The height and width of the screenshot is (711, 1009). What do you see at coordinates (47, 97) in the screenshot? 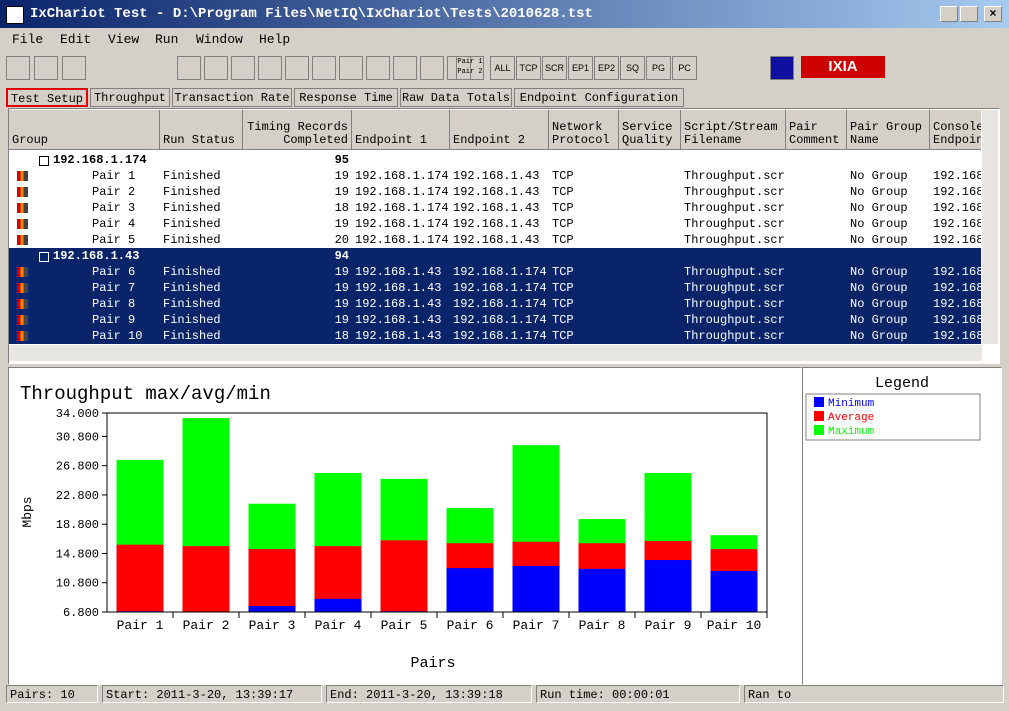
I see `tab: Test Setup` at bounding box center [47, 97].